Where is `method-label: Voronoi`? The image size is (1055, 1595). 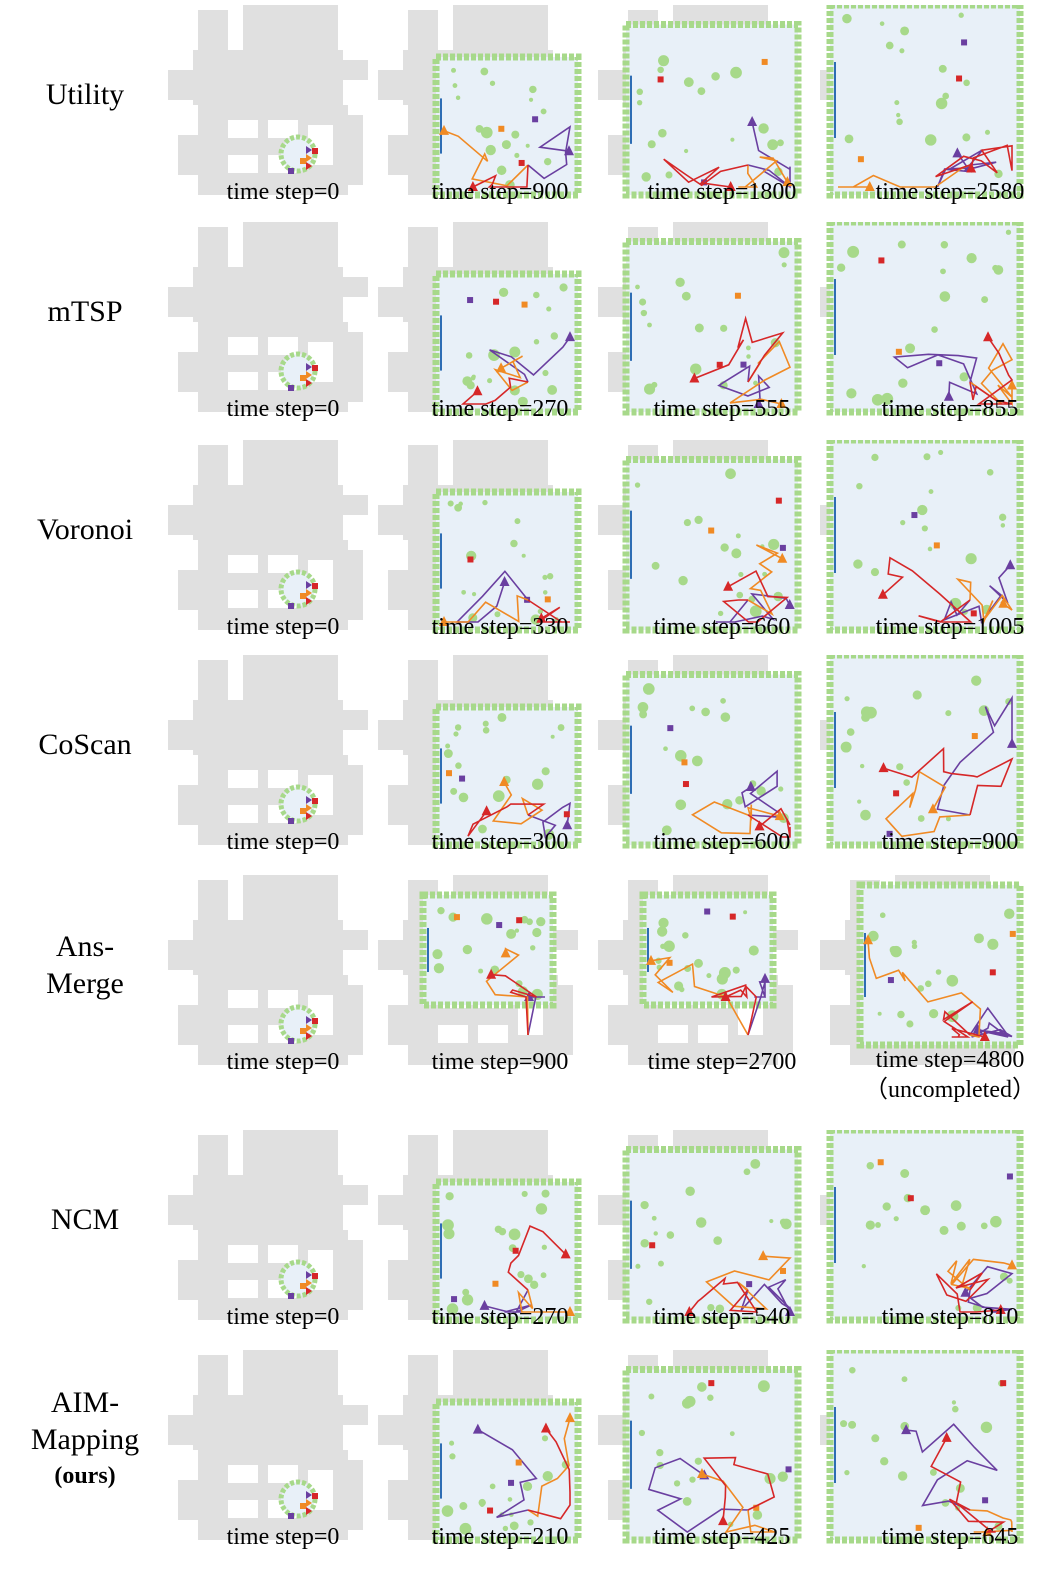 method-label: Voronoi is located at coordinates (85, 529).